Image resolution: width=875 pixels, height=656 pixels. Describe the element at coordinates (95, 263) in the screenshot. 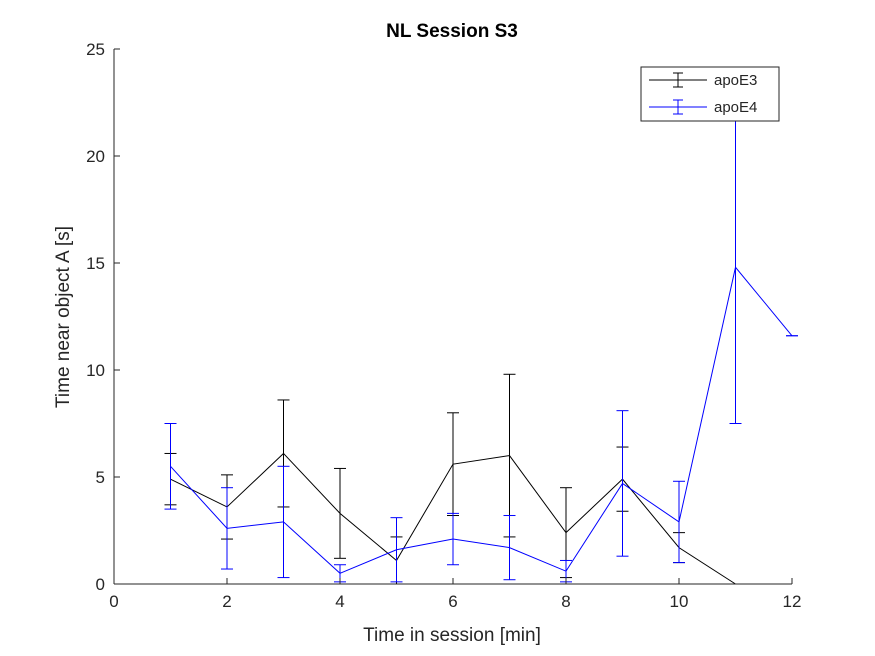

I see `y-tick-label: 15` at that location.